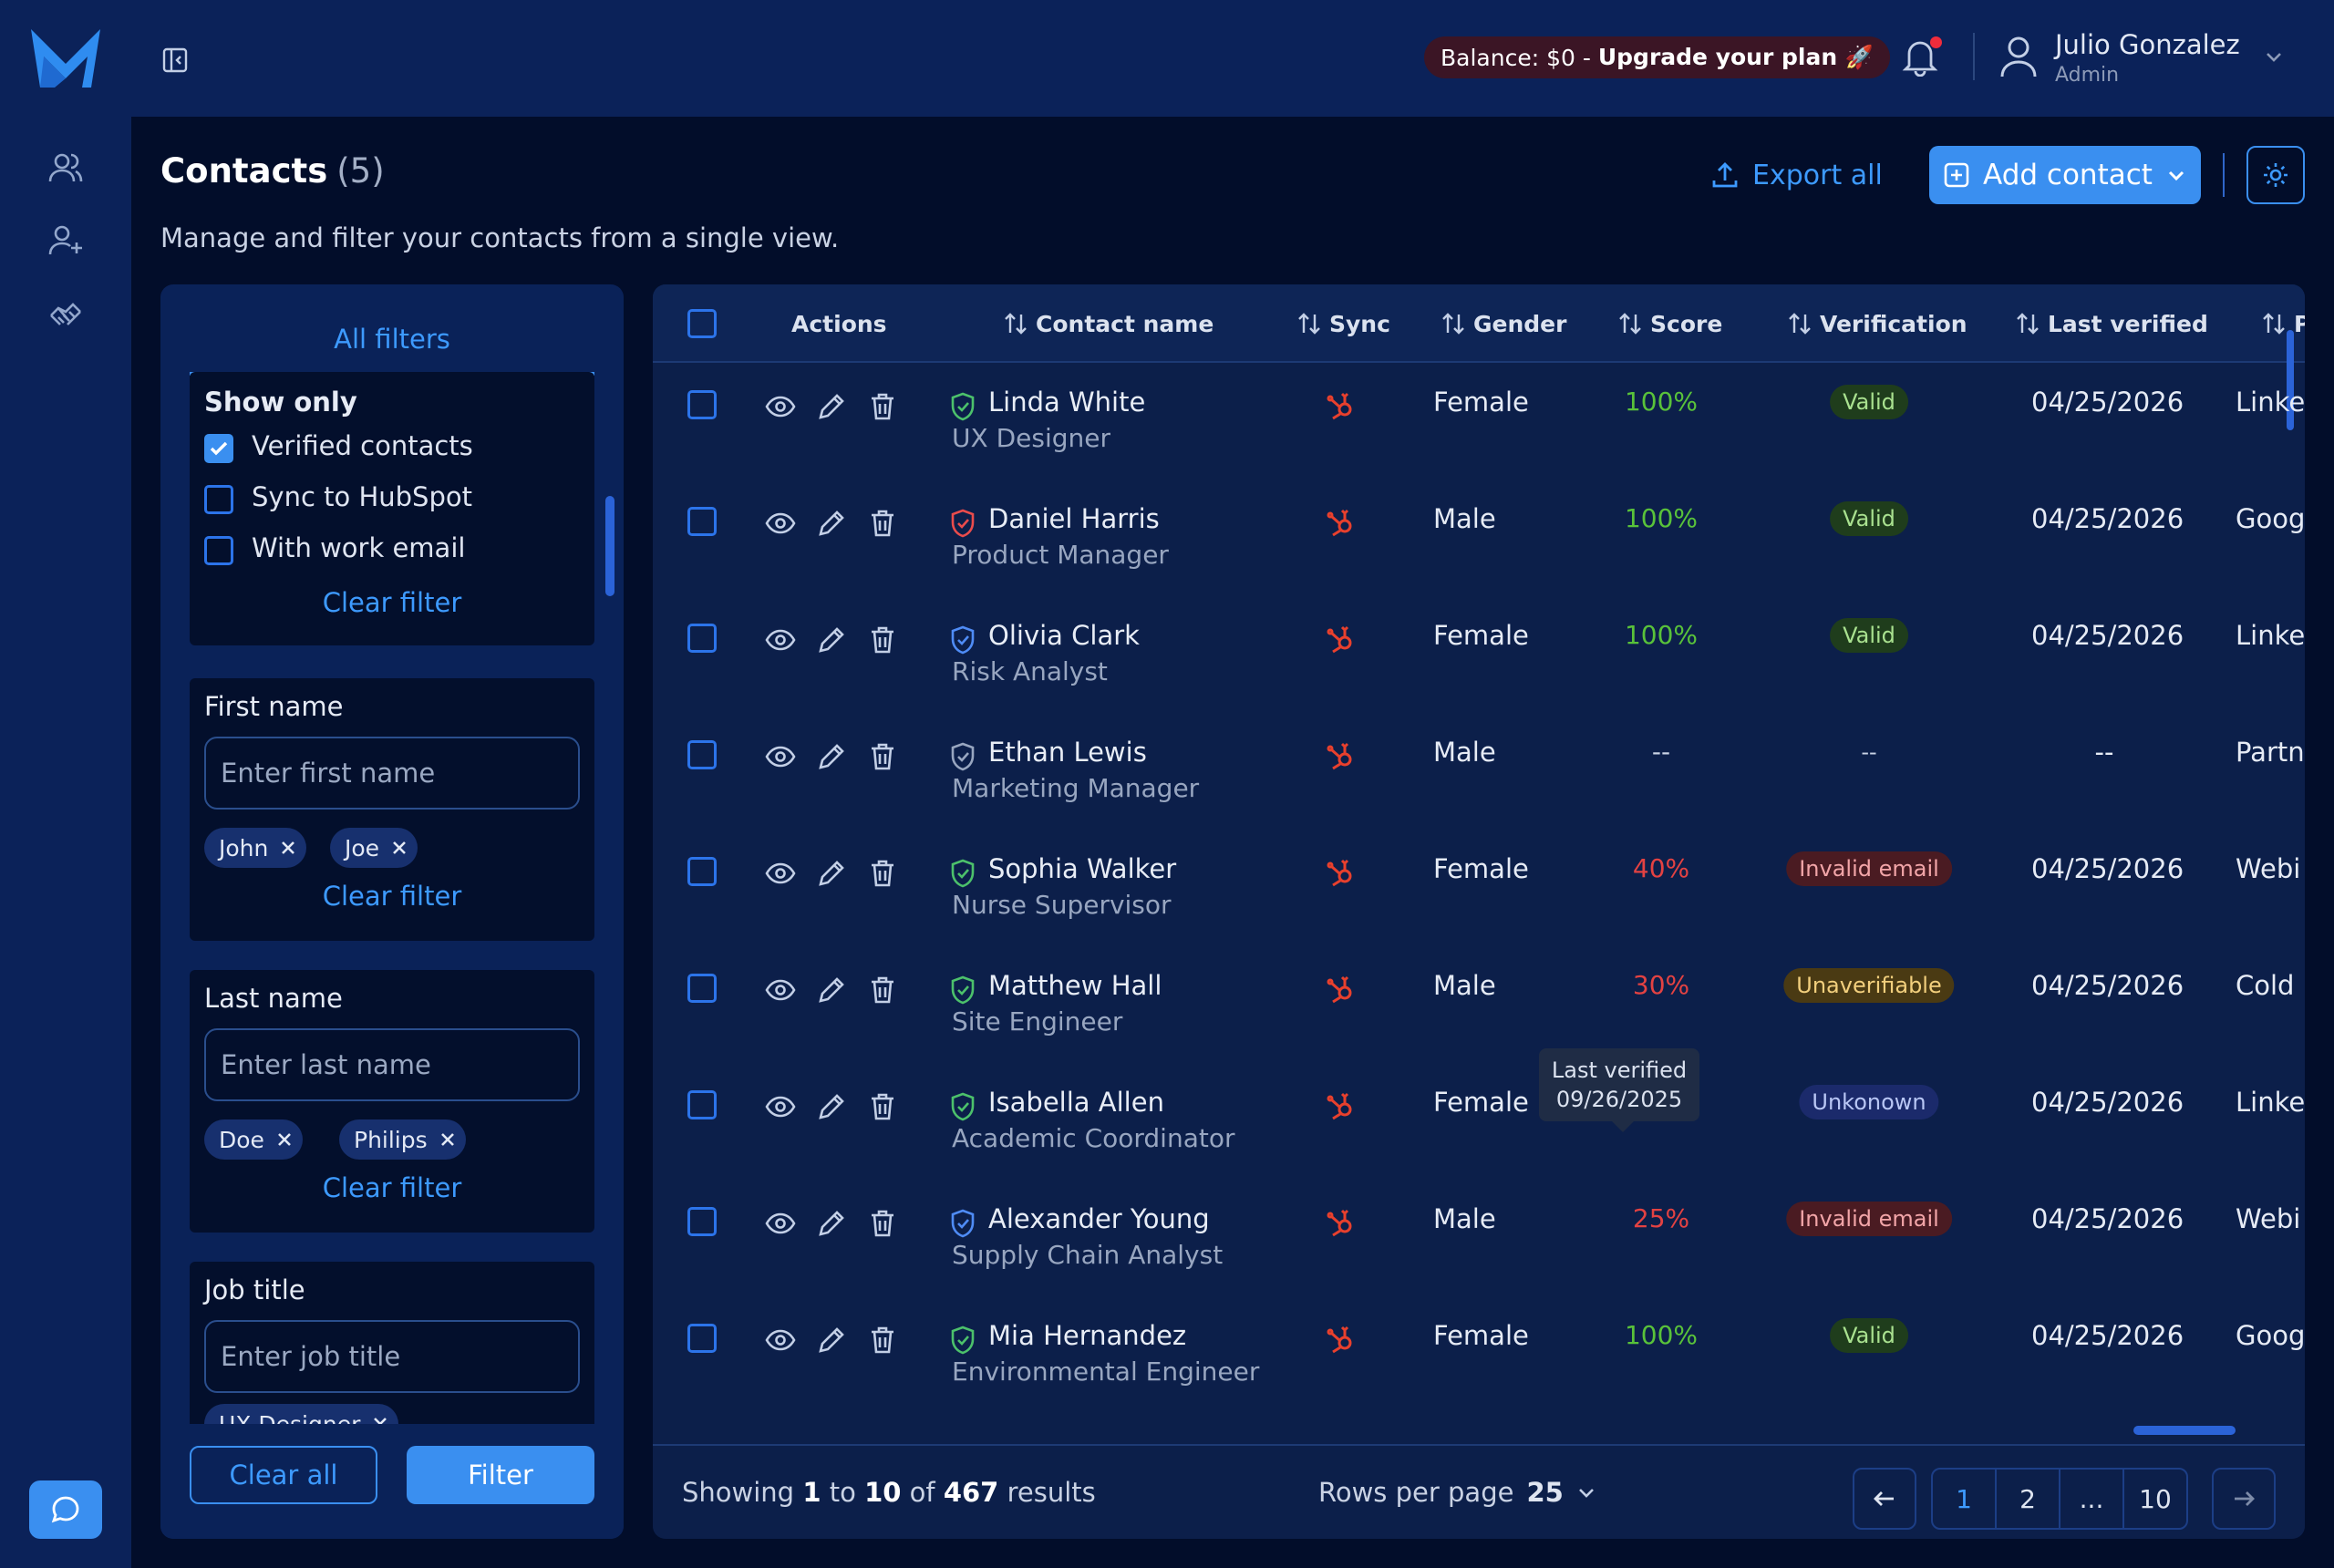  I want to click on sidebar-toggle-button, so click(175, 61).